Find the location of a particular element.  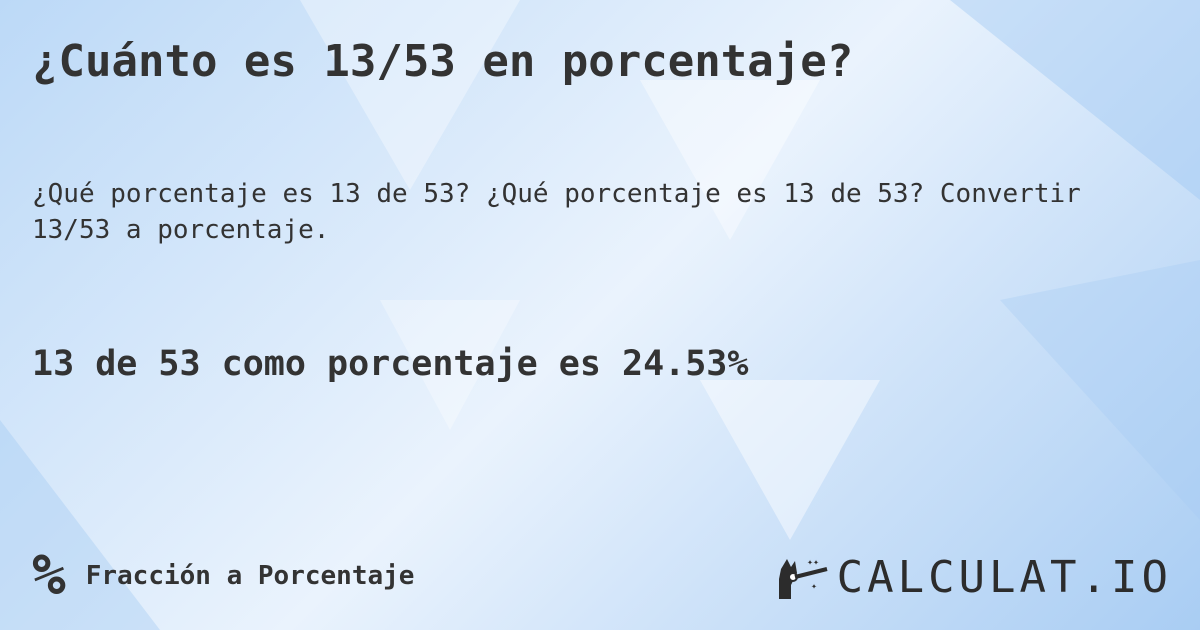

logo: ✦✦ ✦ CALCULAT.IO is located at coordinates (974, 577).